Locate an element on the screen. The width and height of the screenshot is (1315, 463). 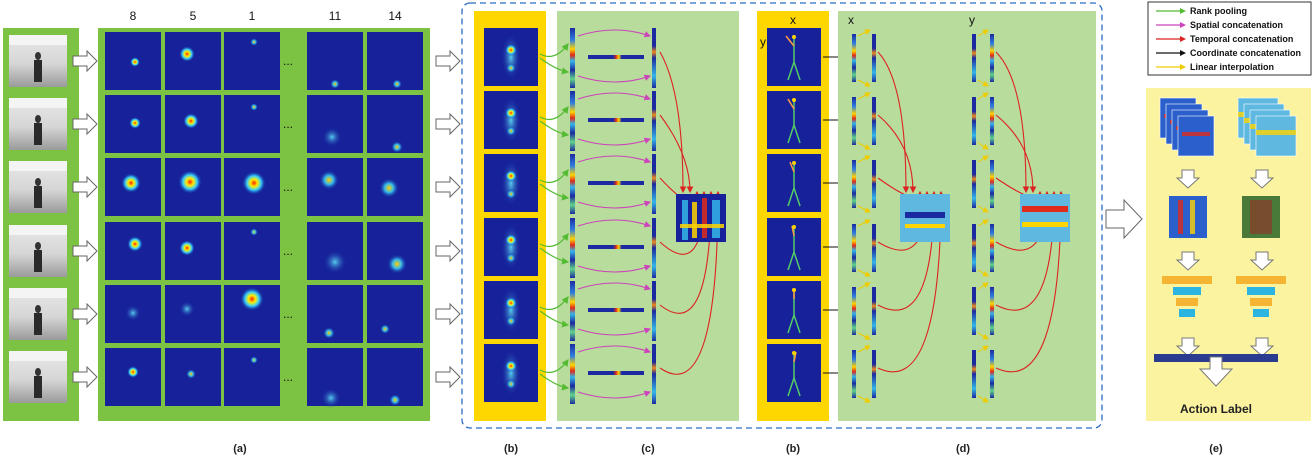
label-b2: (b) is located at coordinates (793, 449).